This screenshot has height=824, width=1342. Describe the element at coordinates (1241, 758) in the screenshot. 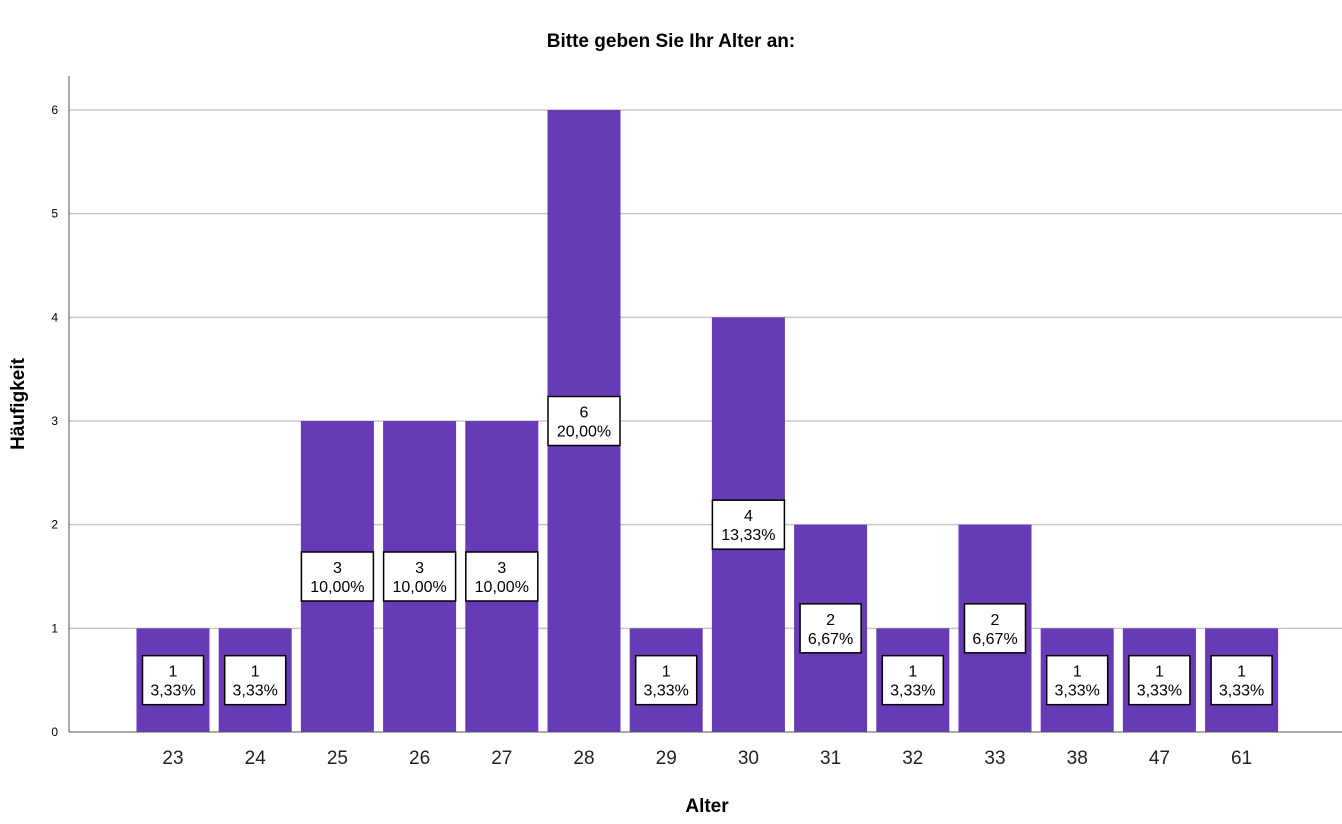

I see `x-tick-label: 61` at that location.